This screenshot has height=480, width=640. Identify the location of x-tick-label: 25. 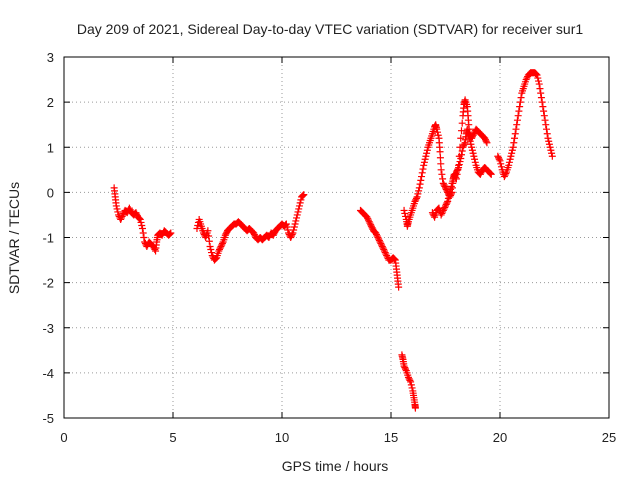
(609, 437).